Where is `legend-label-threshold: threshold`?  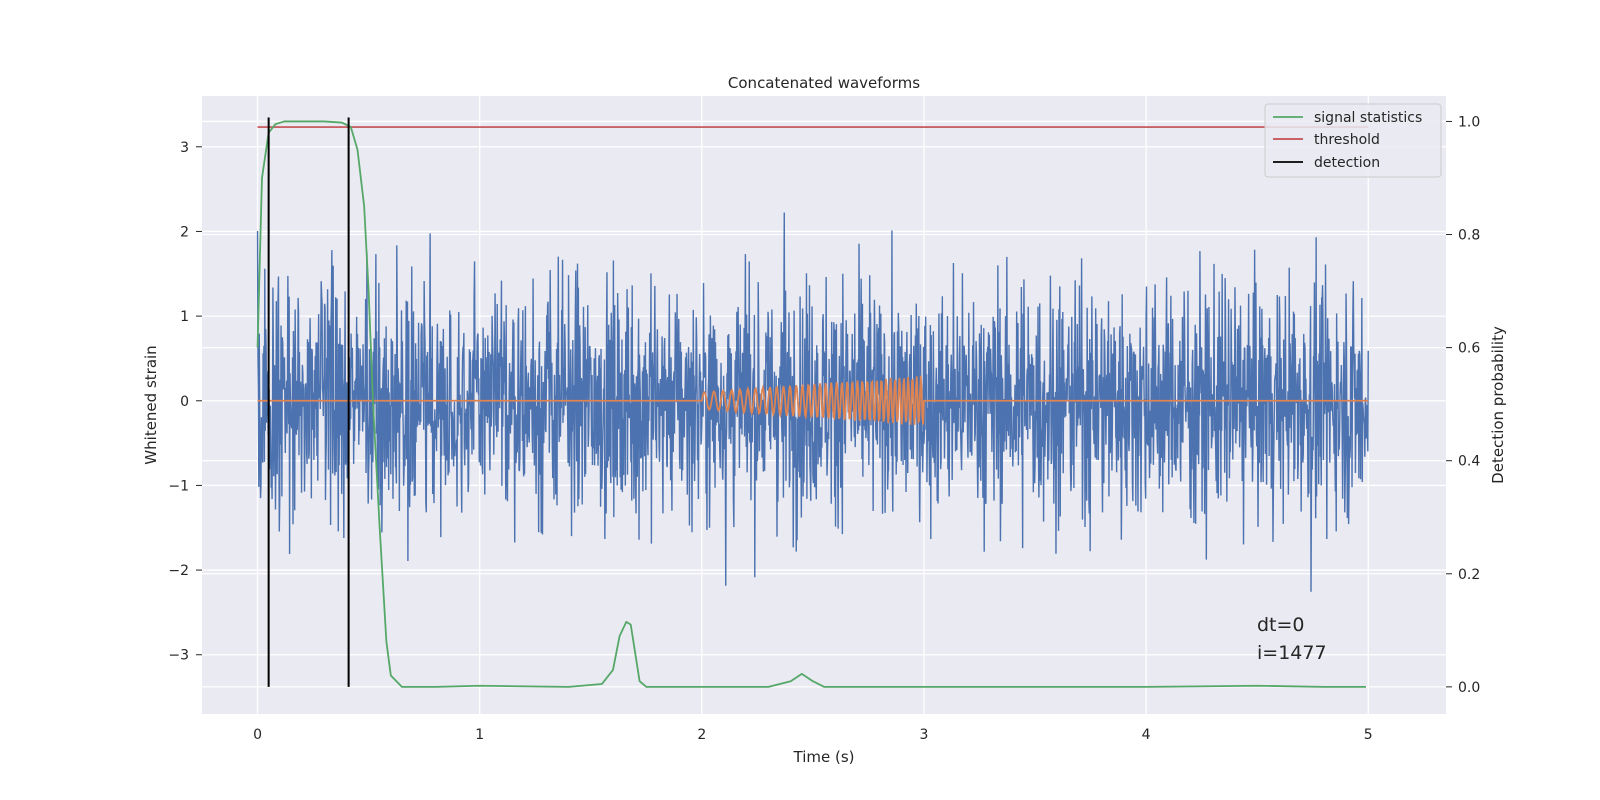 legend-label-threshold: threshold is located at coordinates (1347, 140).